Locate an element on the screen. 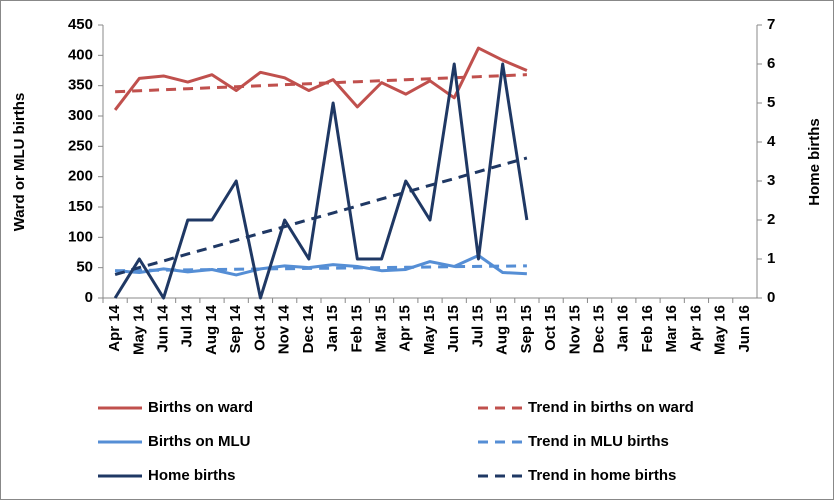 This screenshot has height=500, width=834. x-tick-label: Jul 15 is located at coordinates (477, 326).